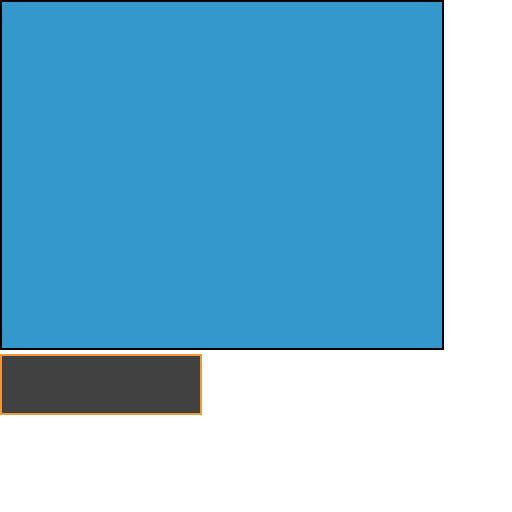  I want to click on dark-block, so click(101, 384).